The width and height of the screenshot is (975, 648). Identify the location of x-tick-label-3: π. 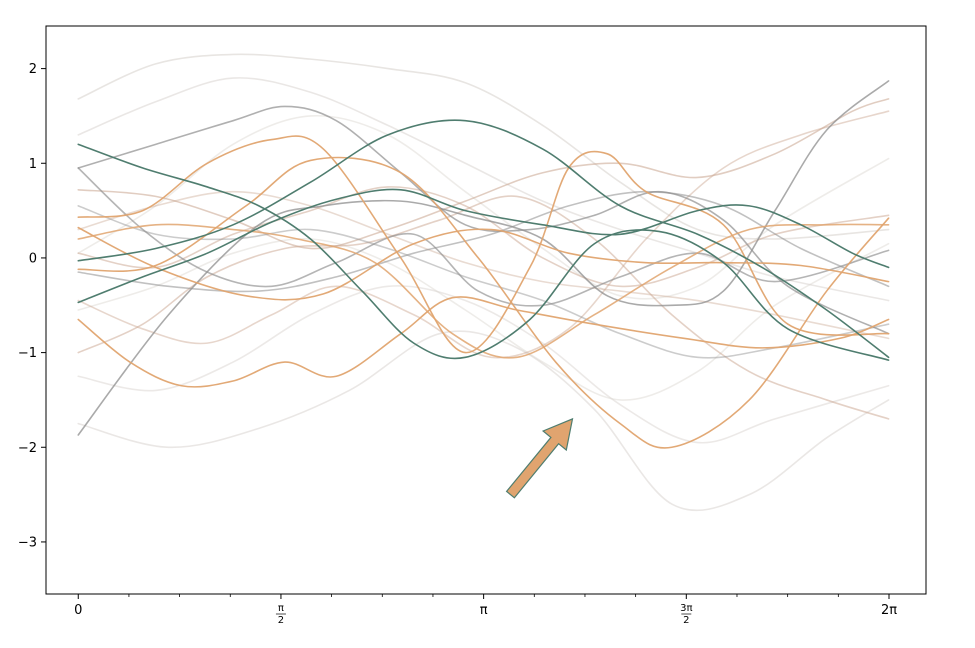
(484, 610).